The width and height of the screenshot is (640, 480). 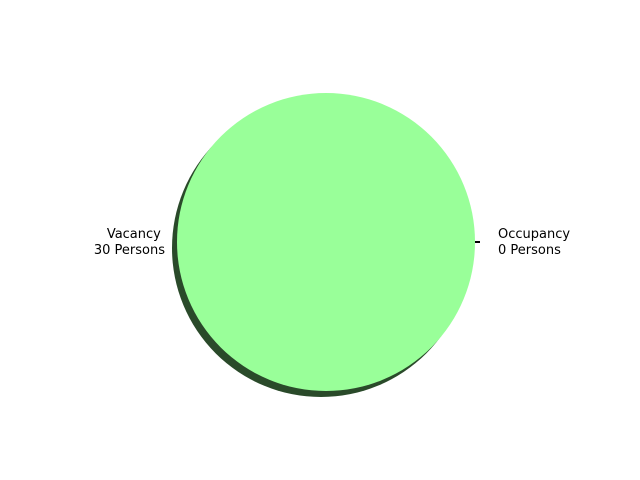 I want to click on pie-labels: Occupancy 0 Persons Vacancy 30 Persons, so click(x=334, y=242).